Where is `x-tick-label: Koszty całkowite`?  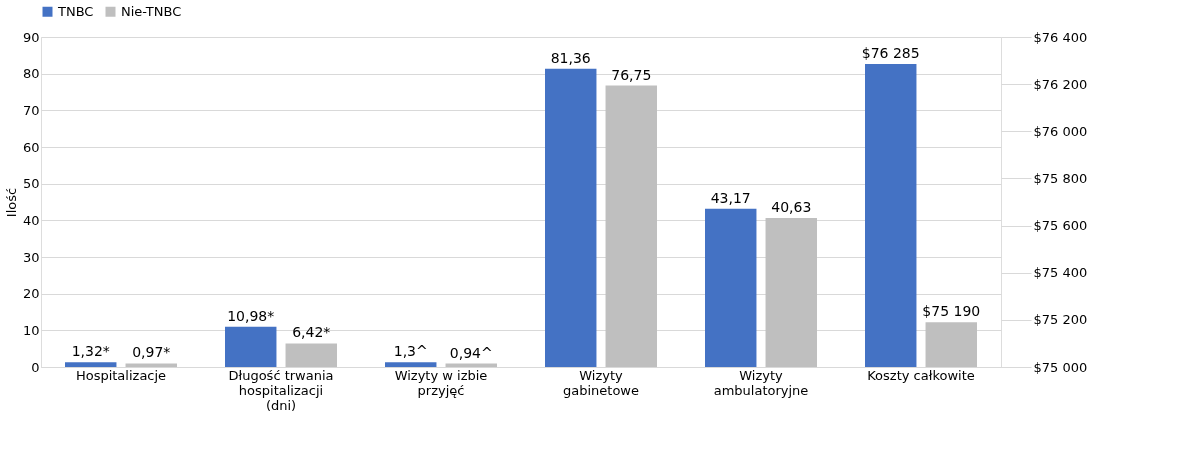
x-tick-label: Koszty całkowite is located at coordinates (921, 375).